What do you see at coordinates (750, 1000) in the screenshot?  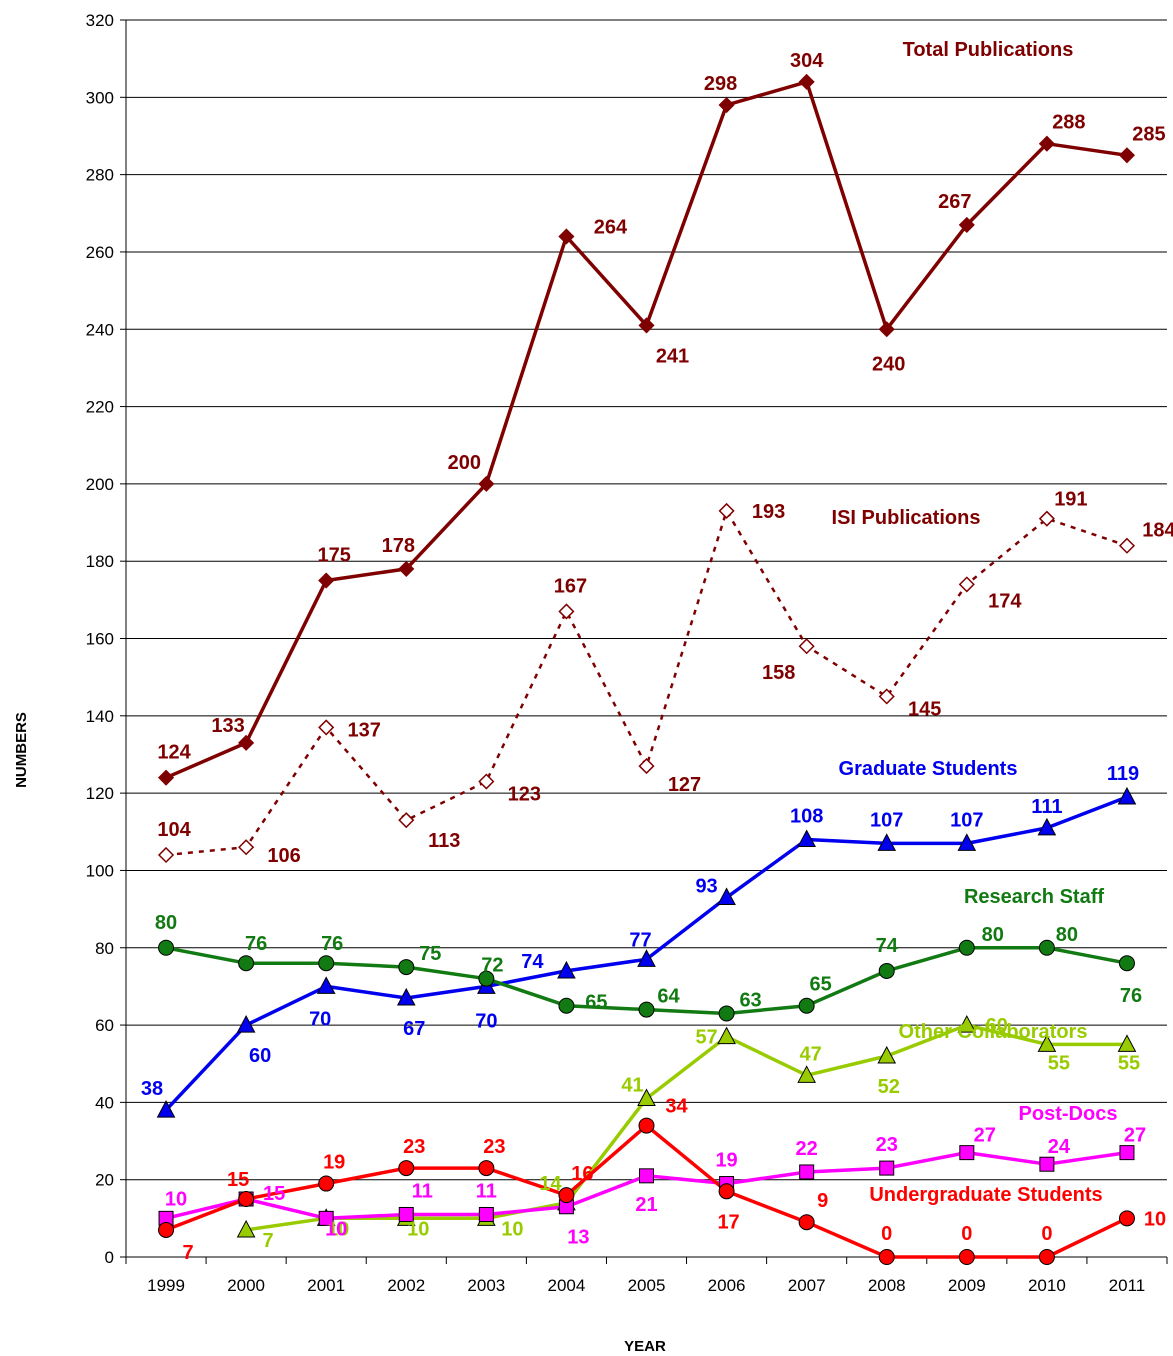 I see `data-label: 63` at bounding box center [750, 1000].